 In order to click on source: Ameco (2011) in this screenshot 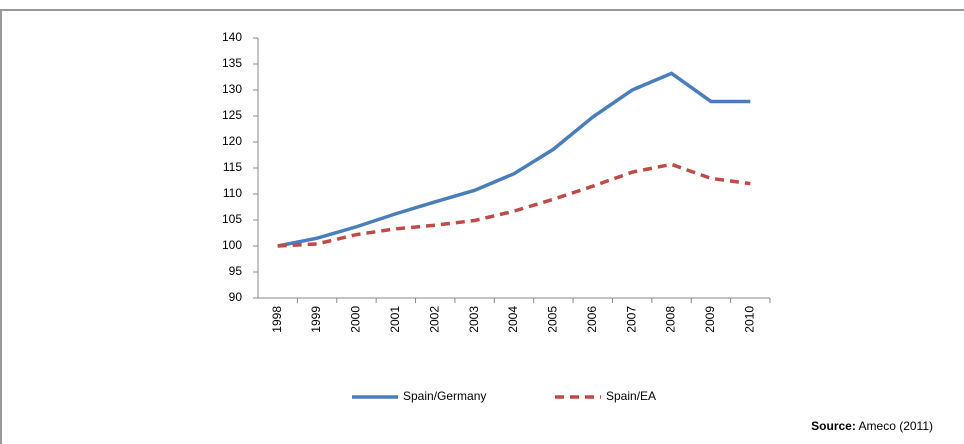, I will do `click(896, 426)`.